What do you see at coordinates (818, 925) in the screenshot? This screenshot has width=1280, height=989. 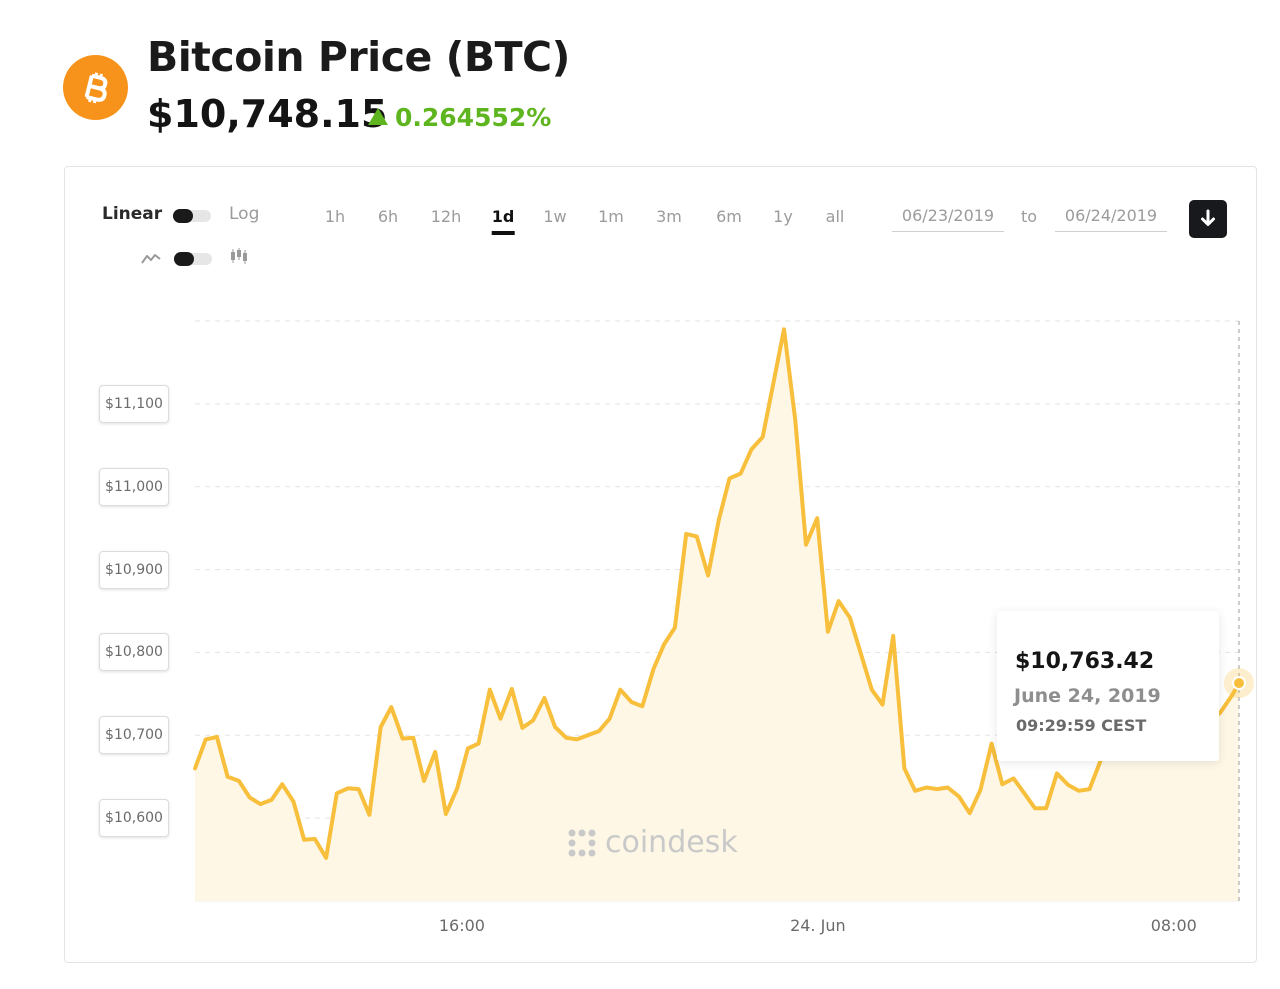 I see `x-tick-label: 24. Jun` at bounding box center [818, 925].